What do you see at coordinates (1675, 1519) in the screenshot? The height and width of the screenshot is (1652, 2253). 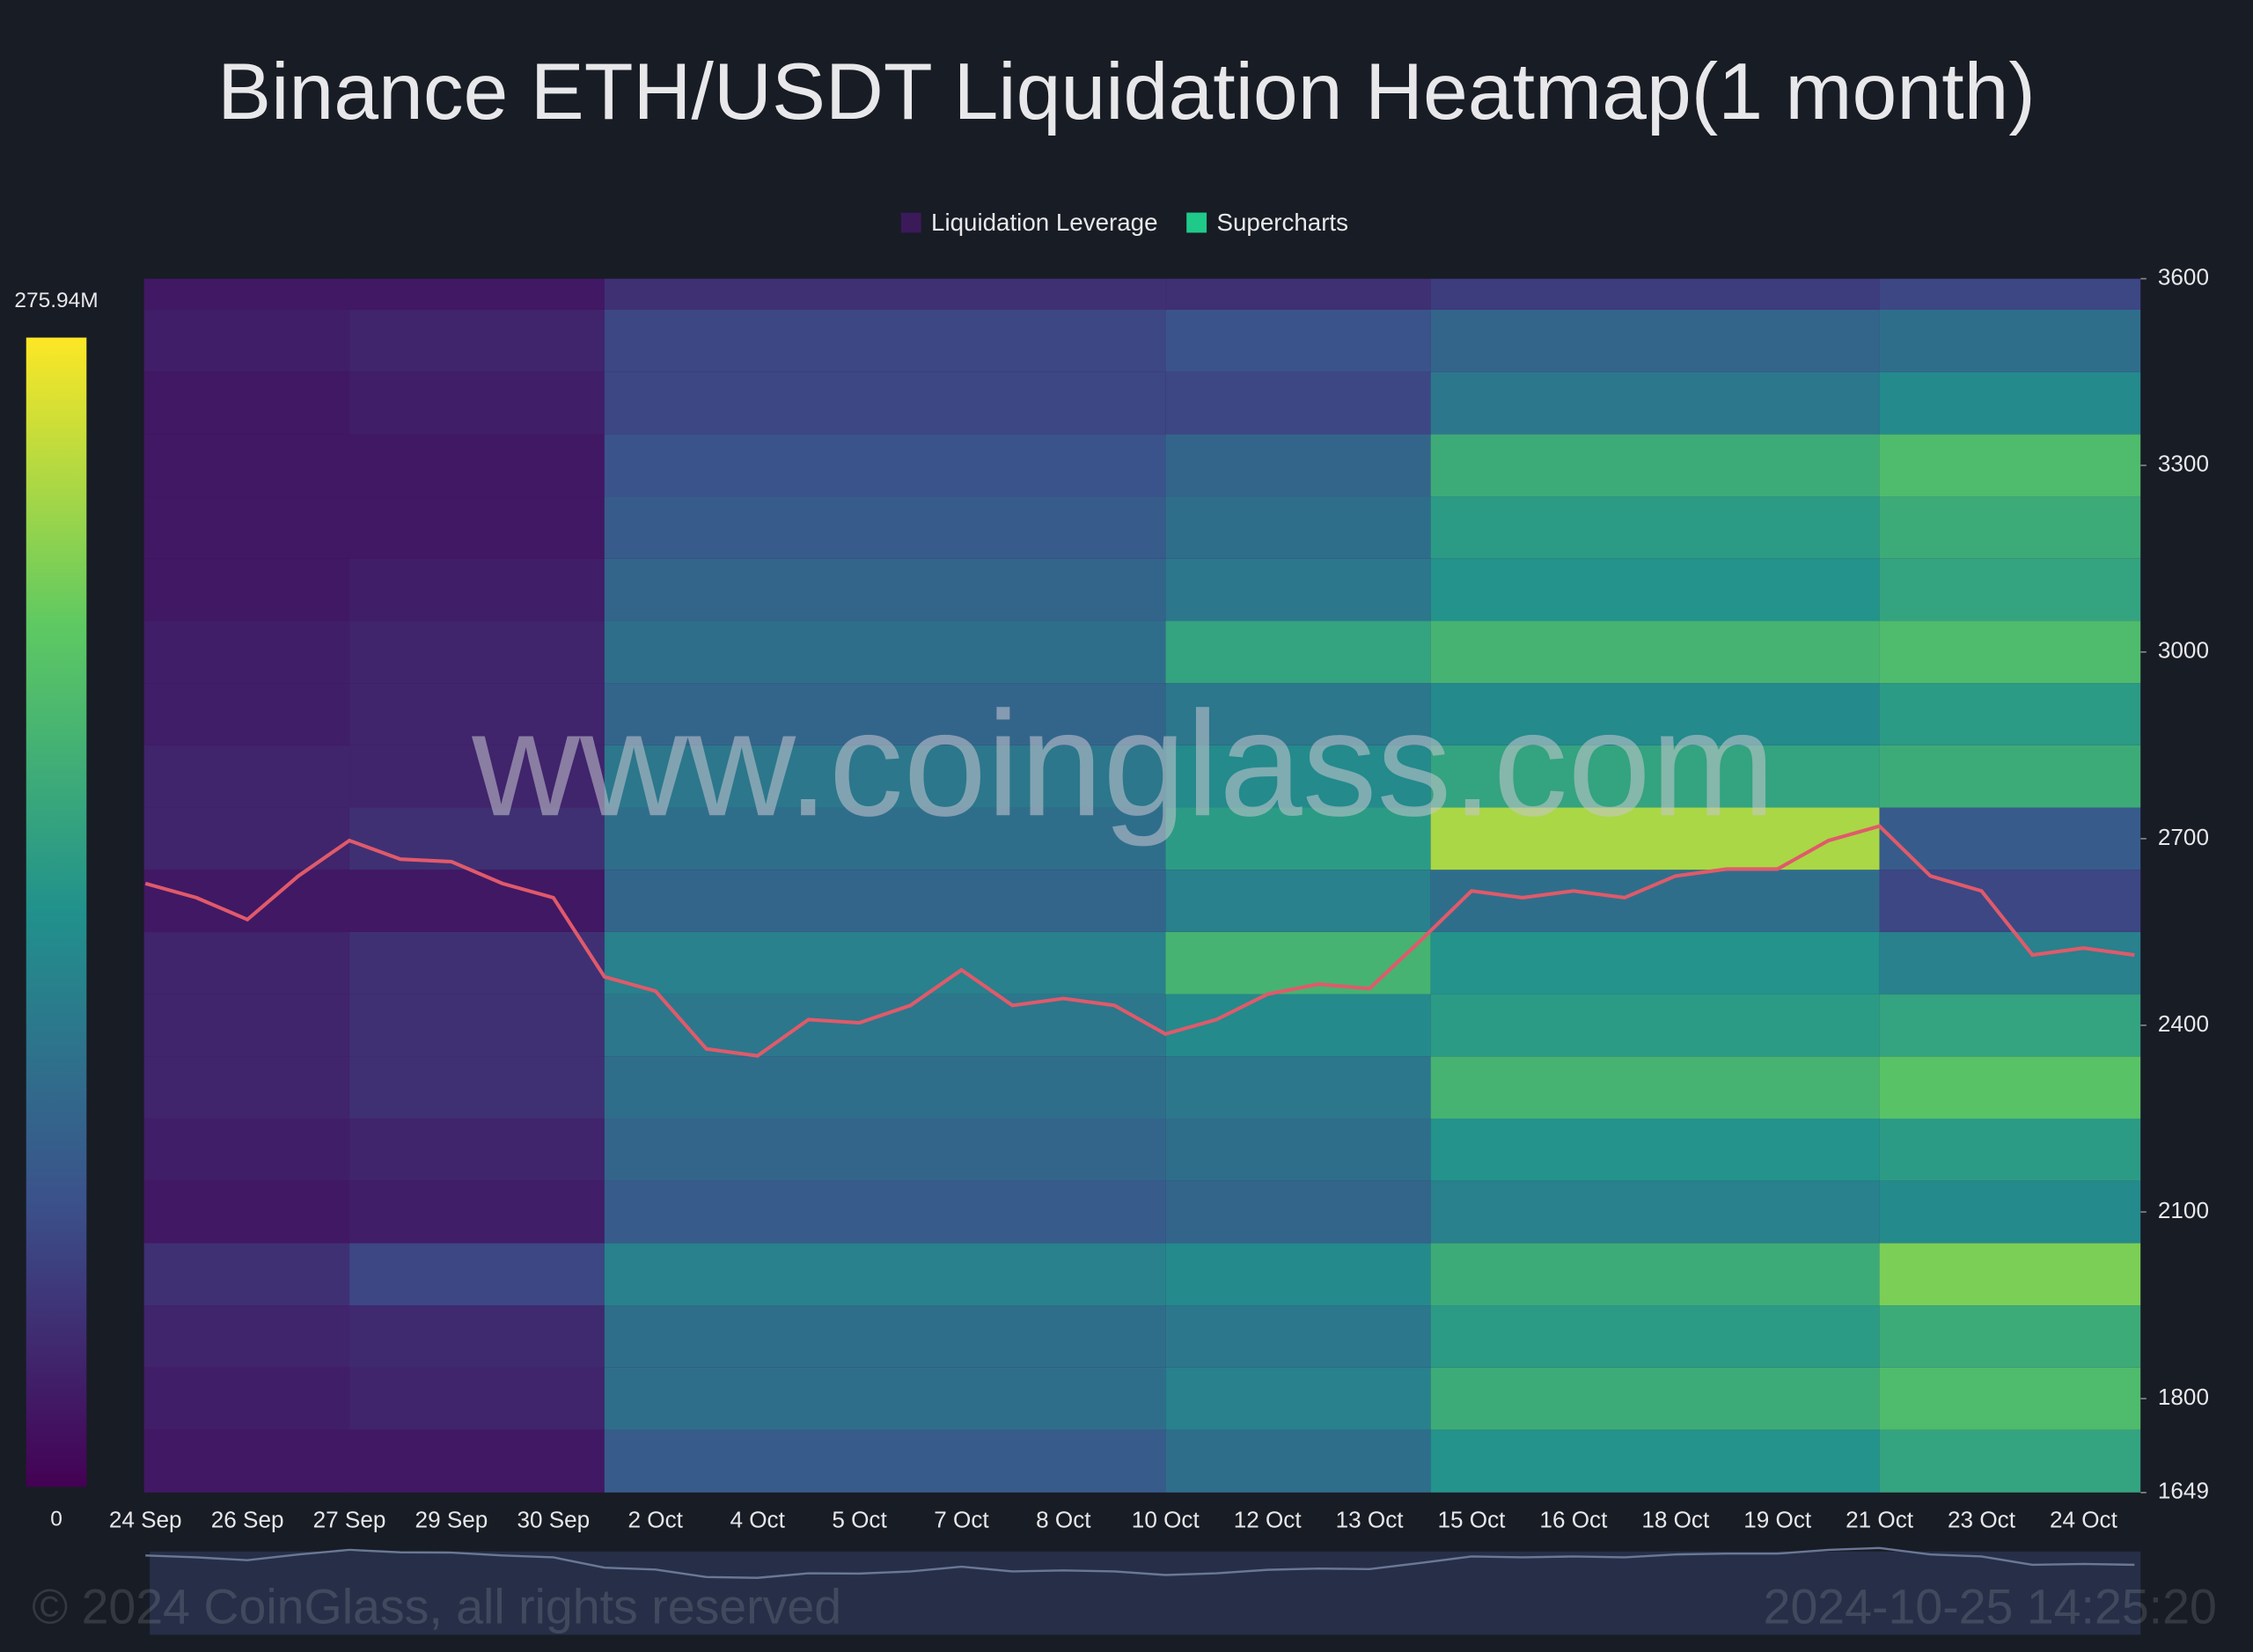 I see `x-tick-label: 18 Oct` at bounding box center [1675, 1519].